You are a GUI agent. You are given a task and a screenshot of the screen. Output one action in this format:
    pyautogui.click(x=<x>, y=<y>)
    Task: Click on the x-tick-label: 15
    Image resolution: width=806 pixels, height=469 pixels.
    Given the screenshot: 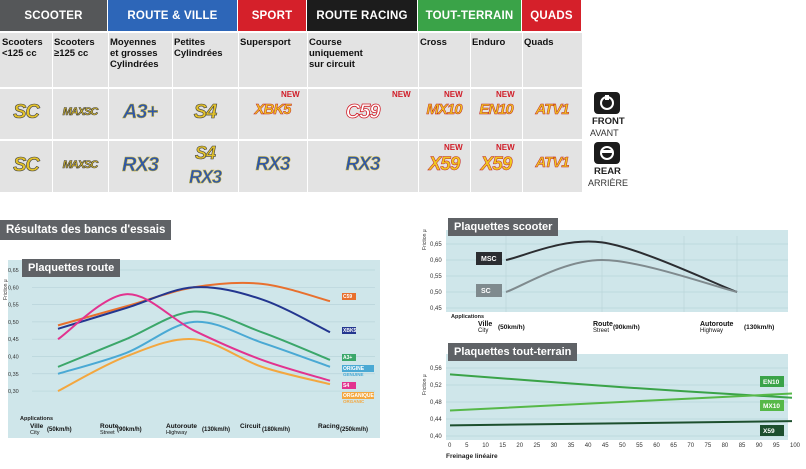 What is the action you would take?
    pyautogui.click(x=502, y=446)
    